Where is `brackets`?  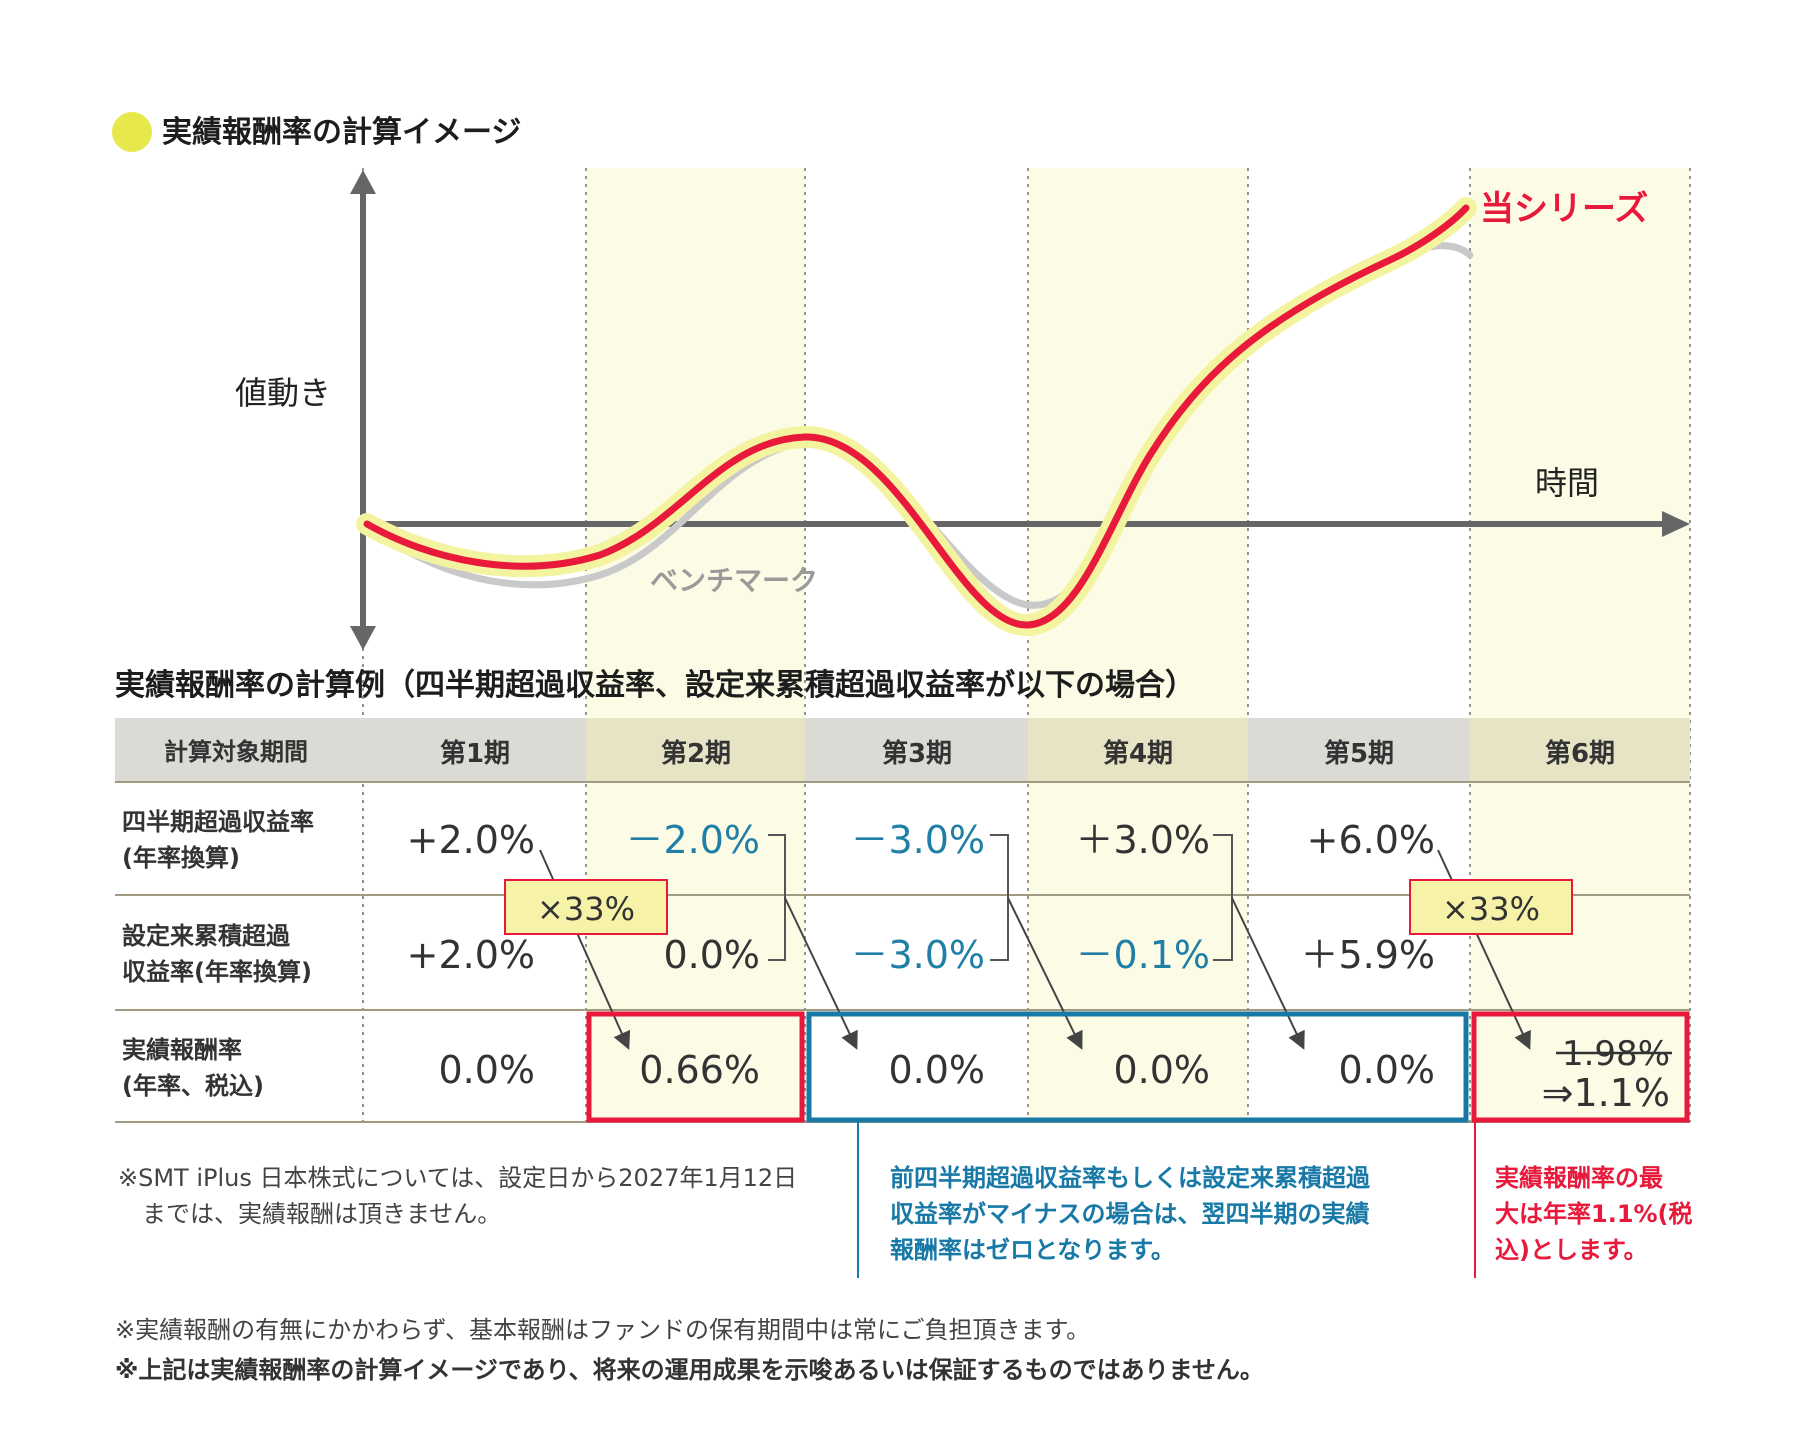 brackets is located at coordinates (1000, 897).